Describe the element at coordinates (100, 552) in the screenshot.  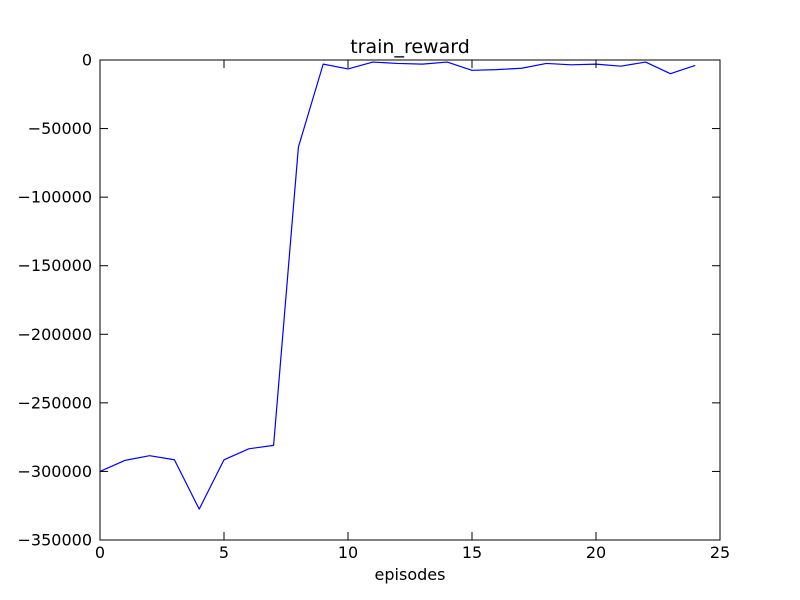
I see `x-tick-label: 0` at that location.